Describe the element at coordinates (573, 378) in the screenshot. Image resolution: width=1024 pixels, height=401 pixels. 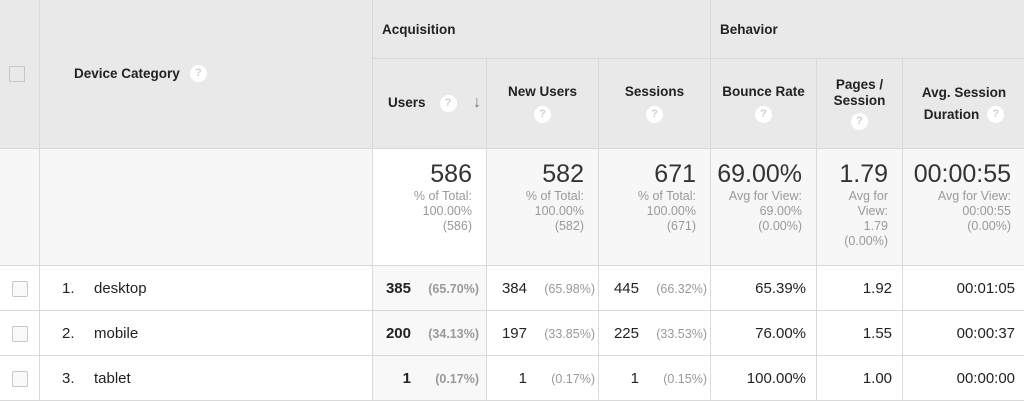
I see `new-users-percent: (0.17%)` at that location.